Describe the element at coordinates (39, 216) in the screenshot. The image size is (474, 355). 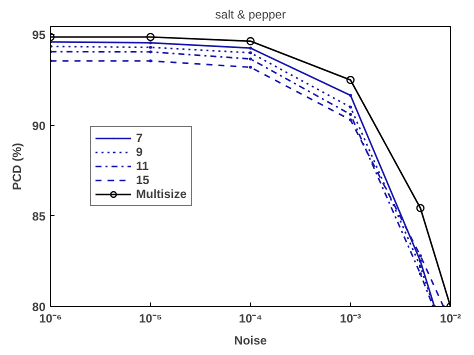
I see `y-tick-label: 85` at that location.